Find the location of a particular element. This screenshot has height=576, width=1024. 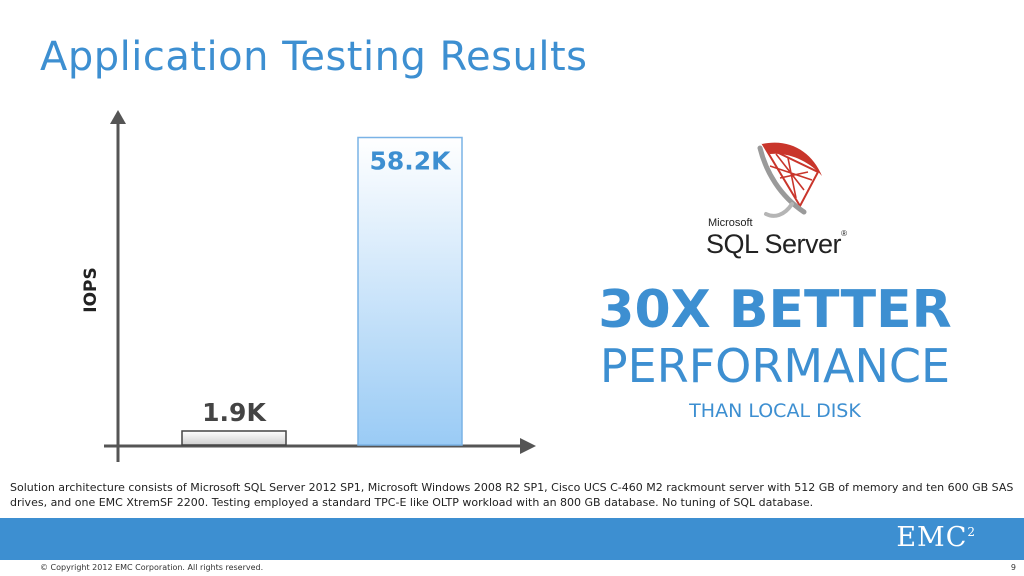

emc-logo-text: EMC is located at coordinates (932, 537).